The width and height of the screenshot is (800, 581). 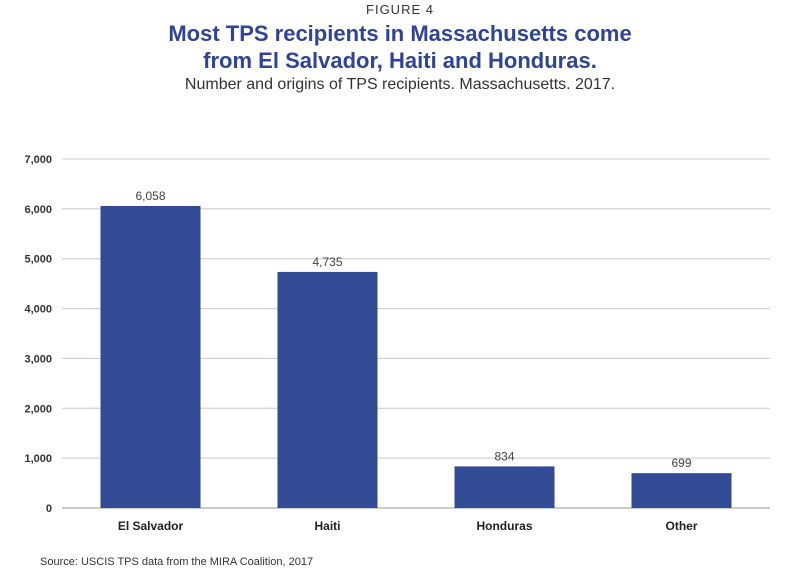 I want to click on y-tick-label: 5,000, so click(x=38, y=260).